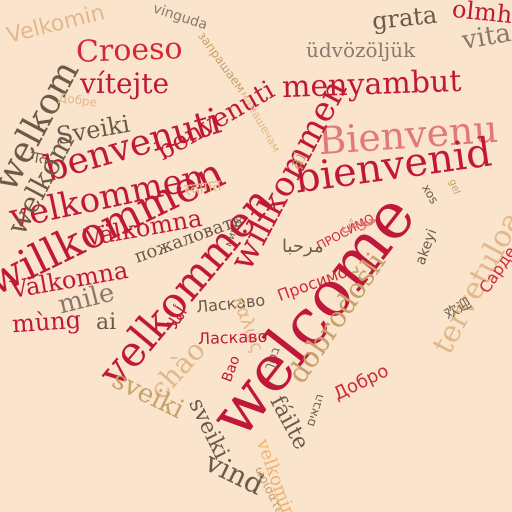 This screenshot has width=512, height=512. I want to click on word-ai-bottom: ai, so click(106, 322).